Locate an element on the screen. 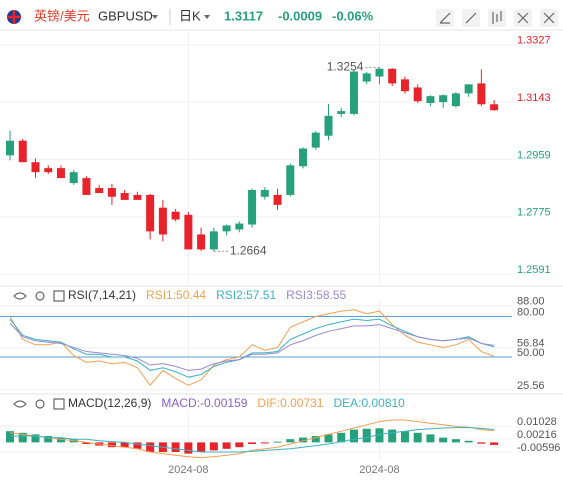 The width and height of the screenshot is (563, 483). pair-name: 英镑/美元 is located at coordinates (62, 15).